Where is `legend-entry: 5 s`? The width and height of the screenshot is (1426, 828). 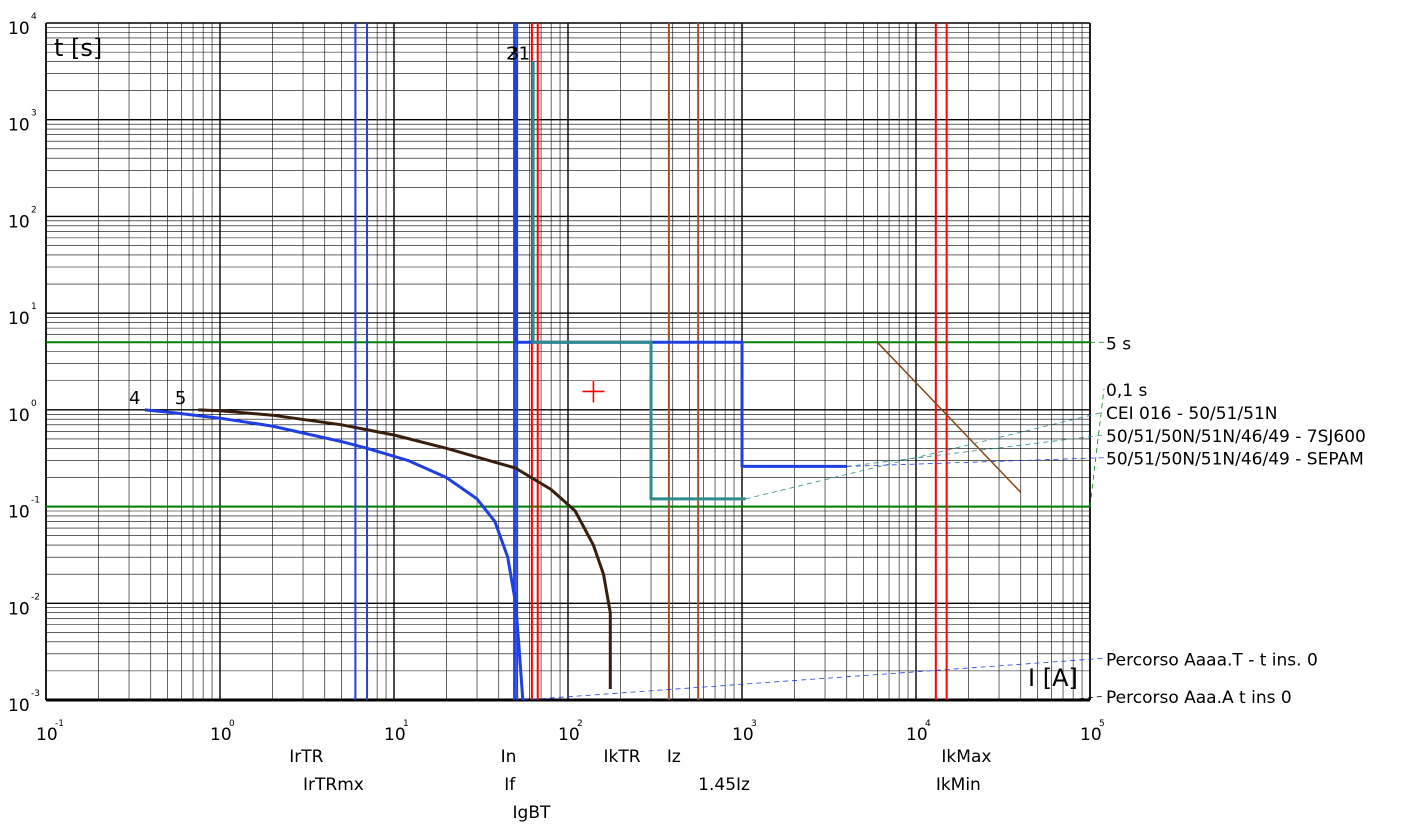 legend-entry: 5 s is located at coordinates (1118, 344).